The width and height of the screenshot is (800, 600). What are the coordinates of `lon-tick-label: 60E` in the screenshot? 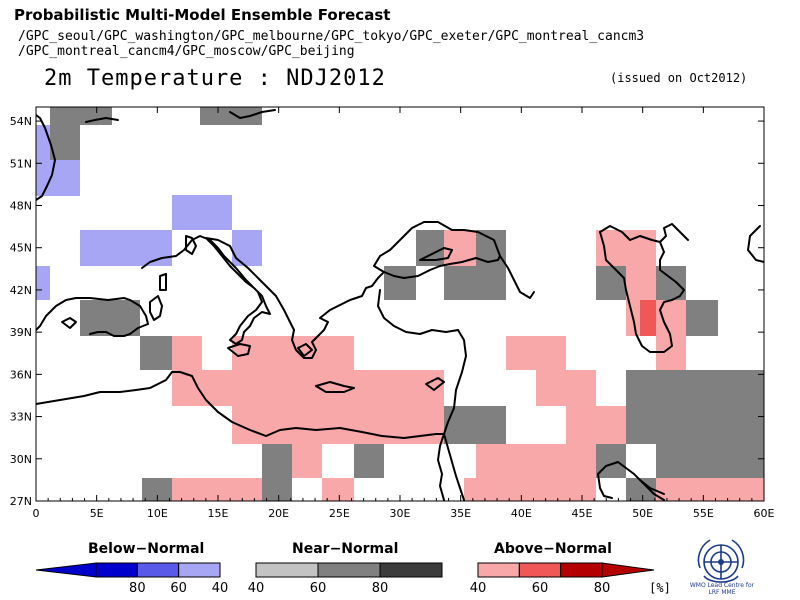 It's located at (764, 513).